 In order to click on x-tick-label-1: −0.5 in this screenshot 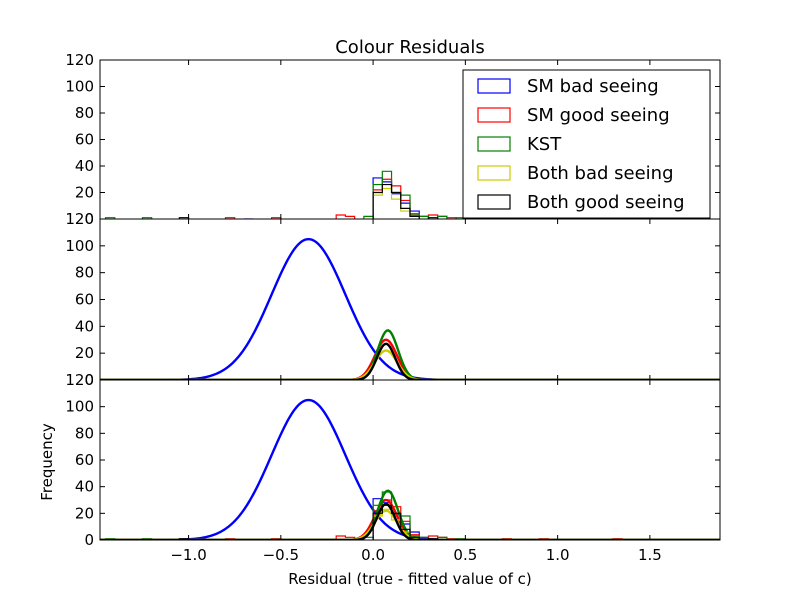, I will do `click(281, 555)`.